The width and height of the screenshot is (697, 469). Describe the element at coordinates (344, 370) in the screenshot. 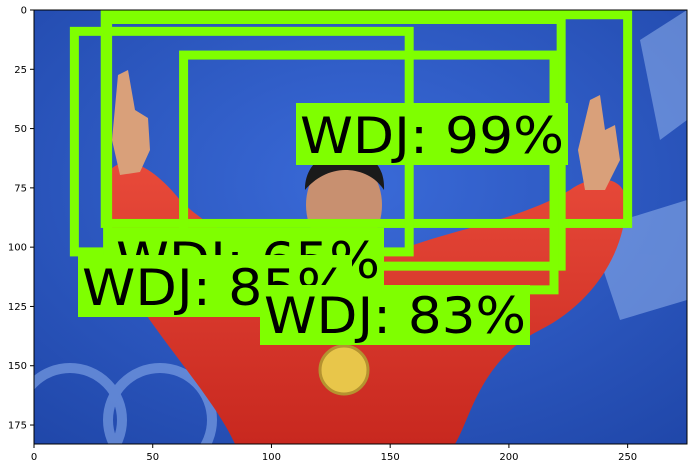

I see `gold-medal` at that location.